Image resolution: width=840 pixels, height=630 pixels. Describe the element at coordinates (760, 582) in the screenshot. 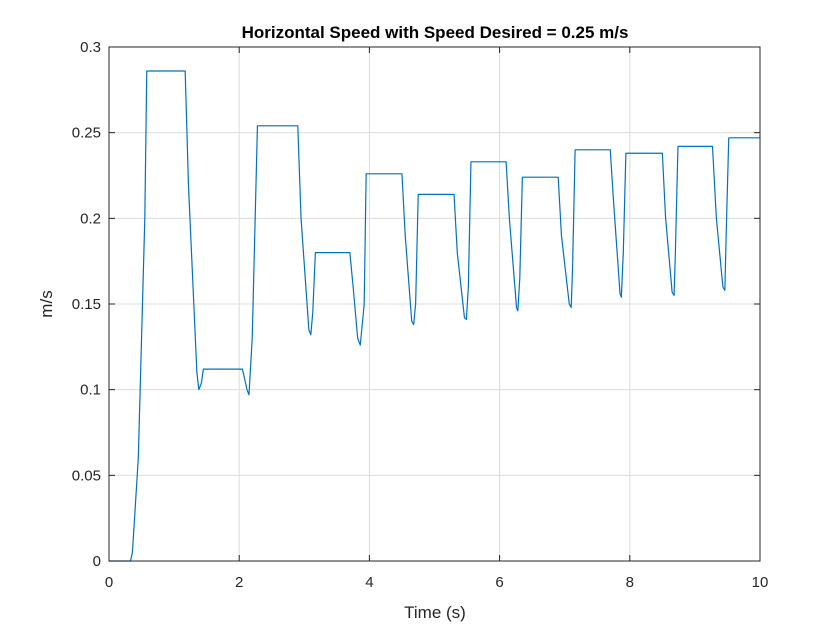

I see `x-tick-label: 10` at that location.